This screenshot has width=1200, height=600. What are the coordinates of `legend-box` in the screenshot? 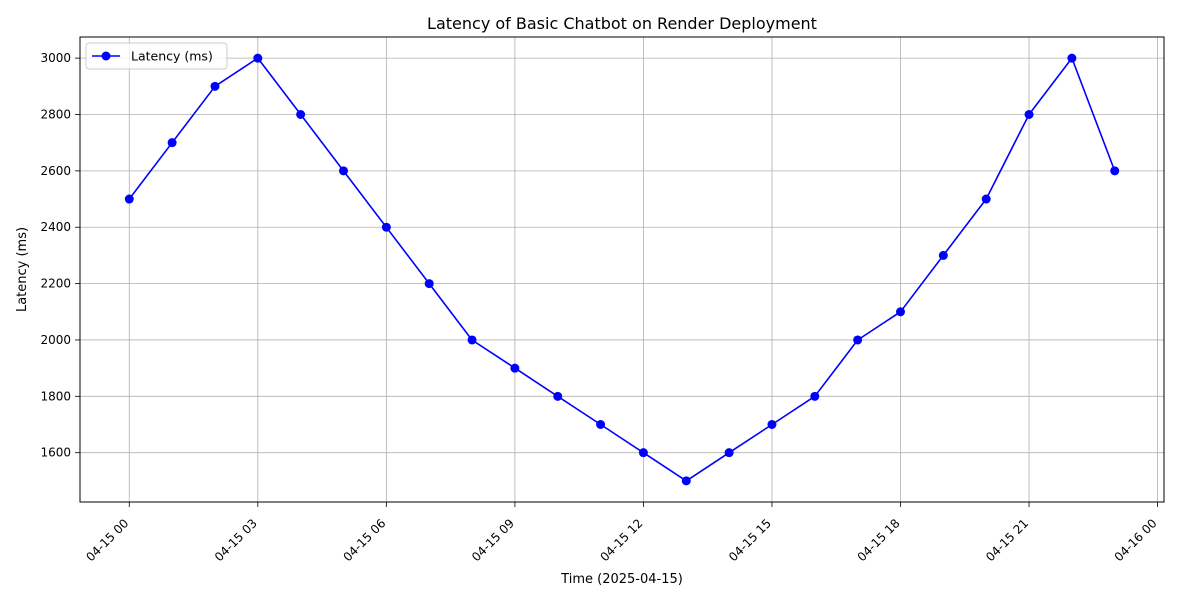 It's located at (156, 56).